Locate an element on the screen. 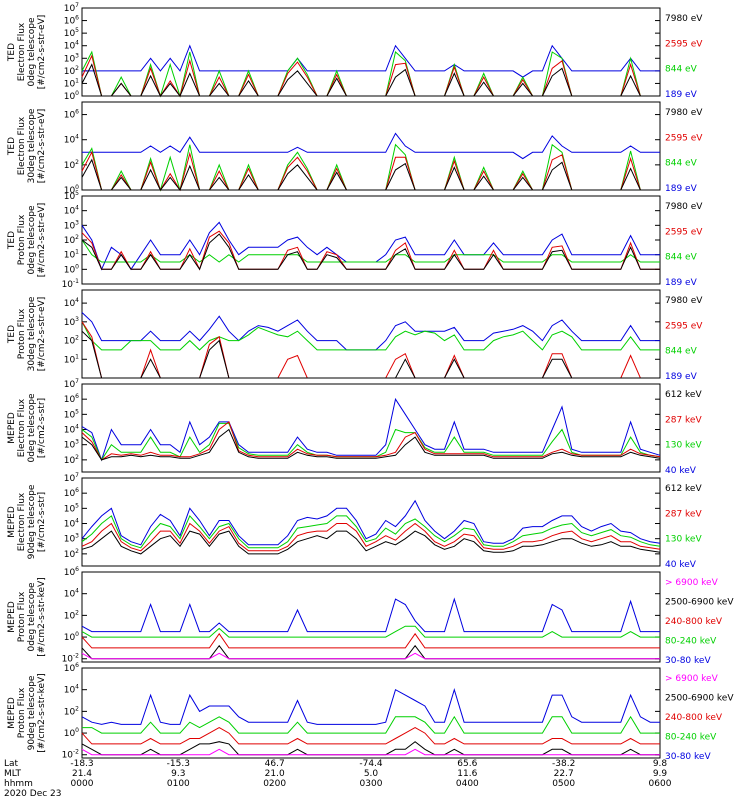 The width and height of the screenshot is (750, 800). legend-entry: > 6900 keV is located at coordinates (692, 583).